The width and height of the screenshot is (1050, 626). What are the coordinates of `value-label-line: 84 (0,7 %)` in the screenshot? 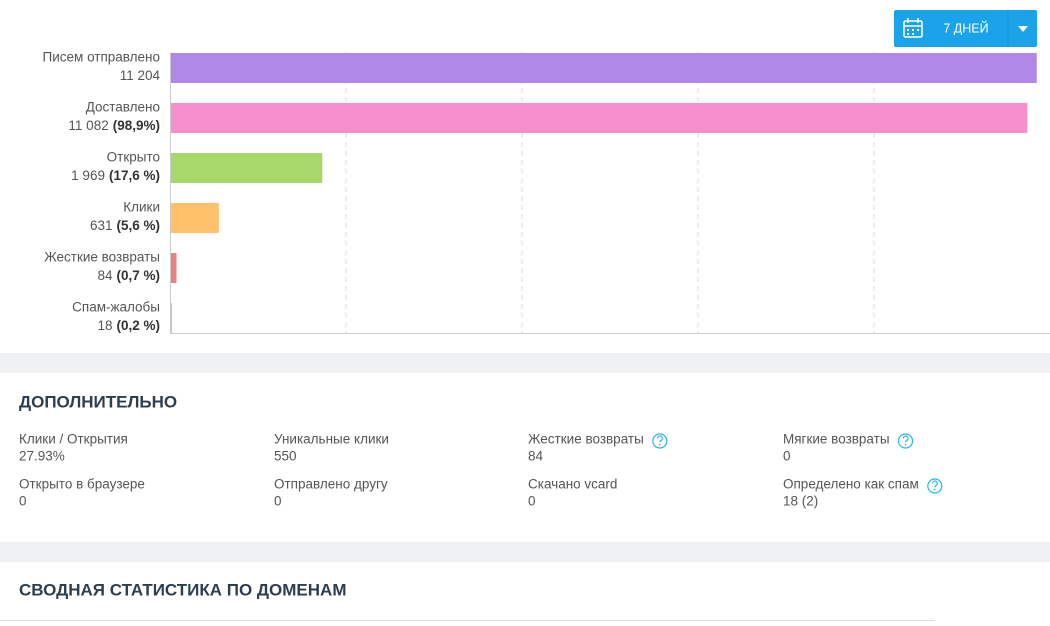 It's located at (128, 275).